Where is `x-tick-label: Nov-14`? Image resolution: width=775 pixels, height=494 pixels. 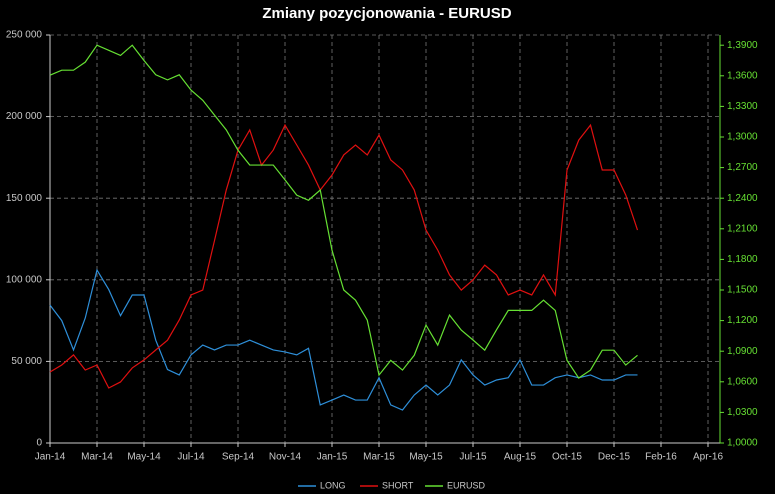 x-tick-label: Nov-14 is located at coordinates (285, 457).